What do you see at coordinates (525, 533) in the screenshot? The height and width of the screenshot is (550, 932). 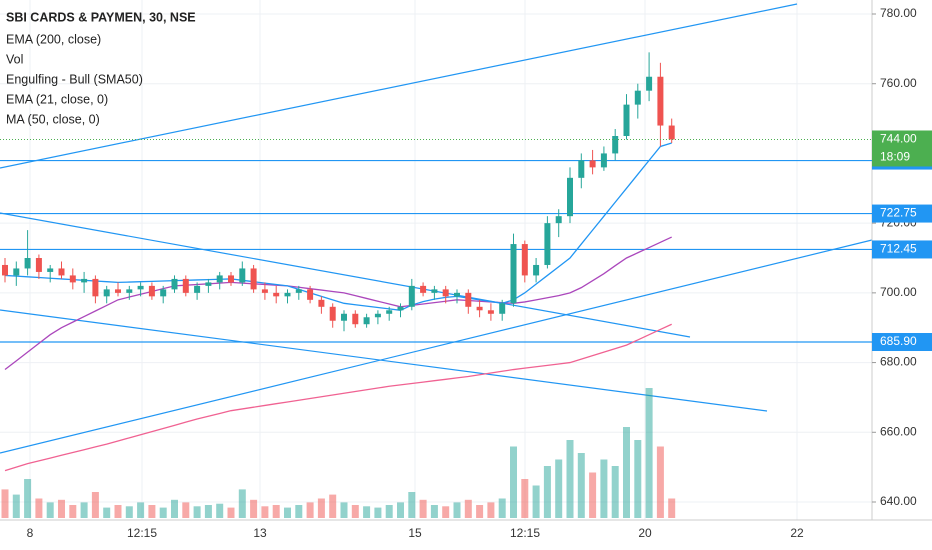 I see `x-tick-label: 12:15` at bounding box center [525, 533].